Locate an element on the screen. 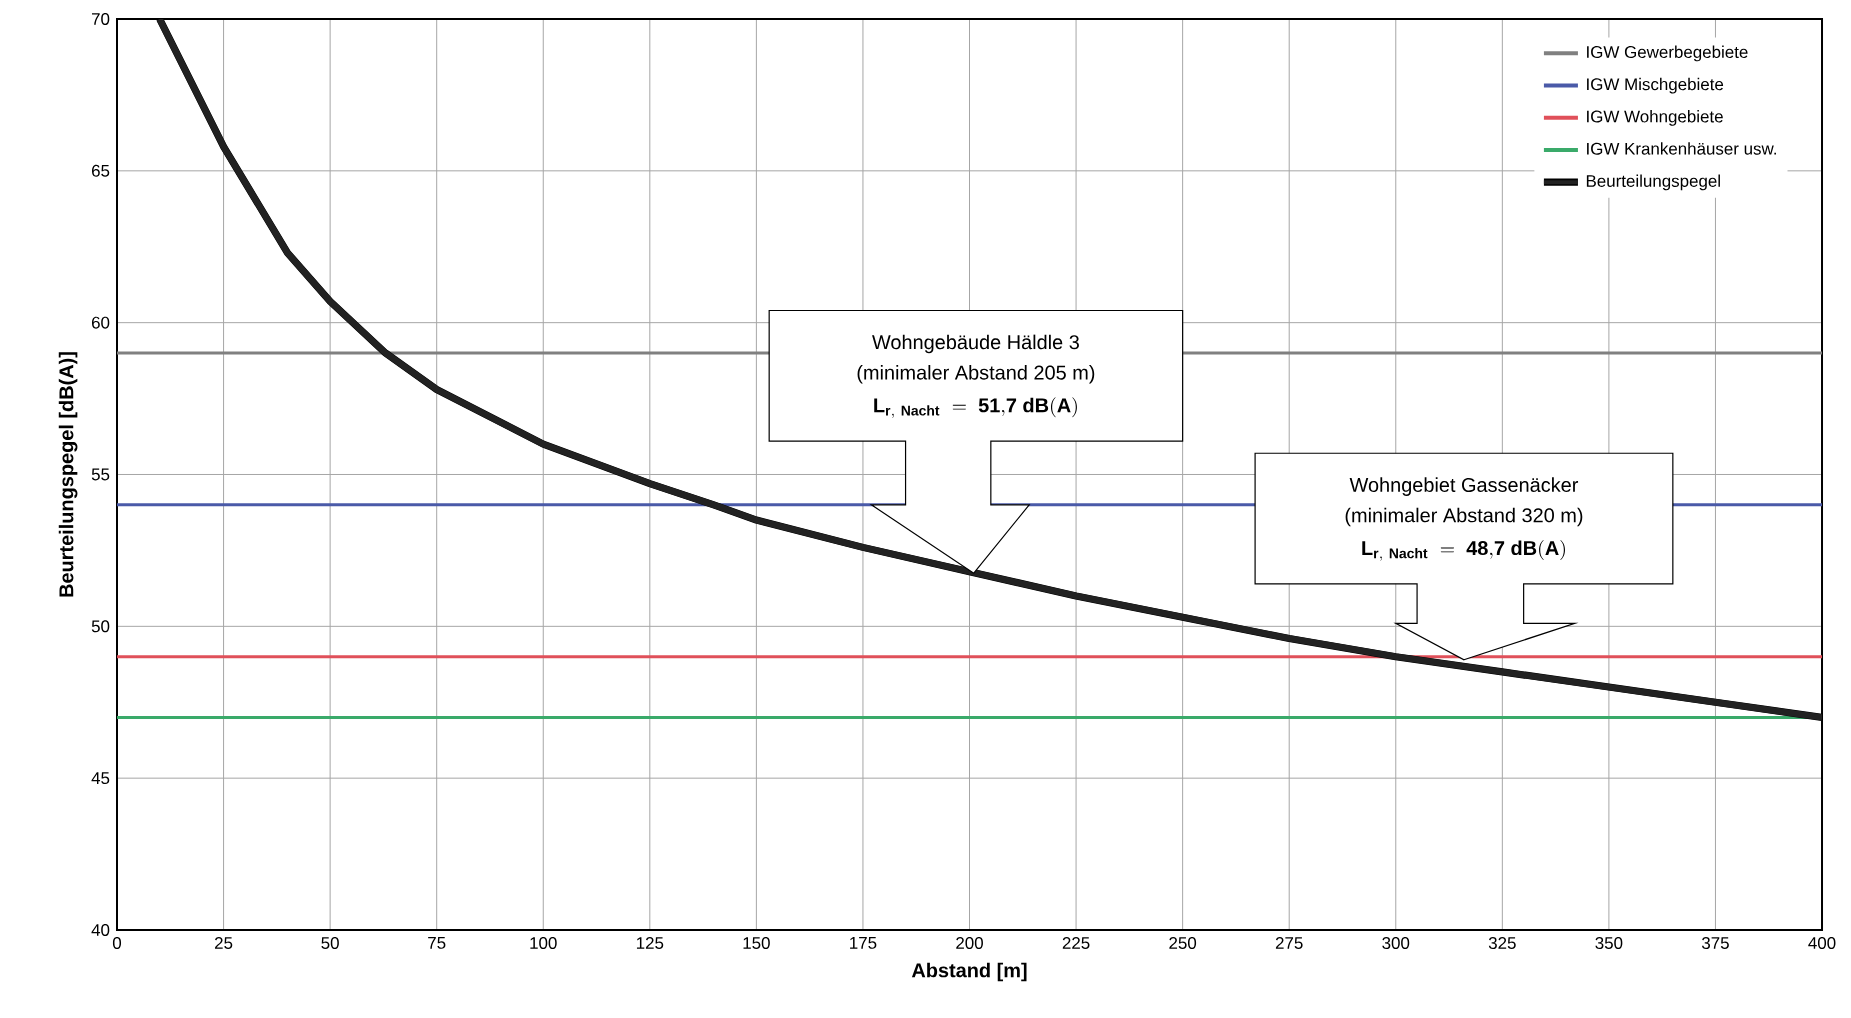 This screenshot has height=1018, width=1851. x-tick-label: 300 is located at coordinates (1396, 943).